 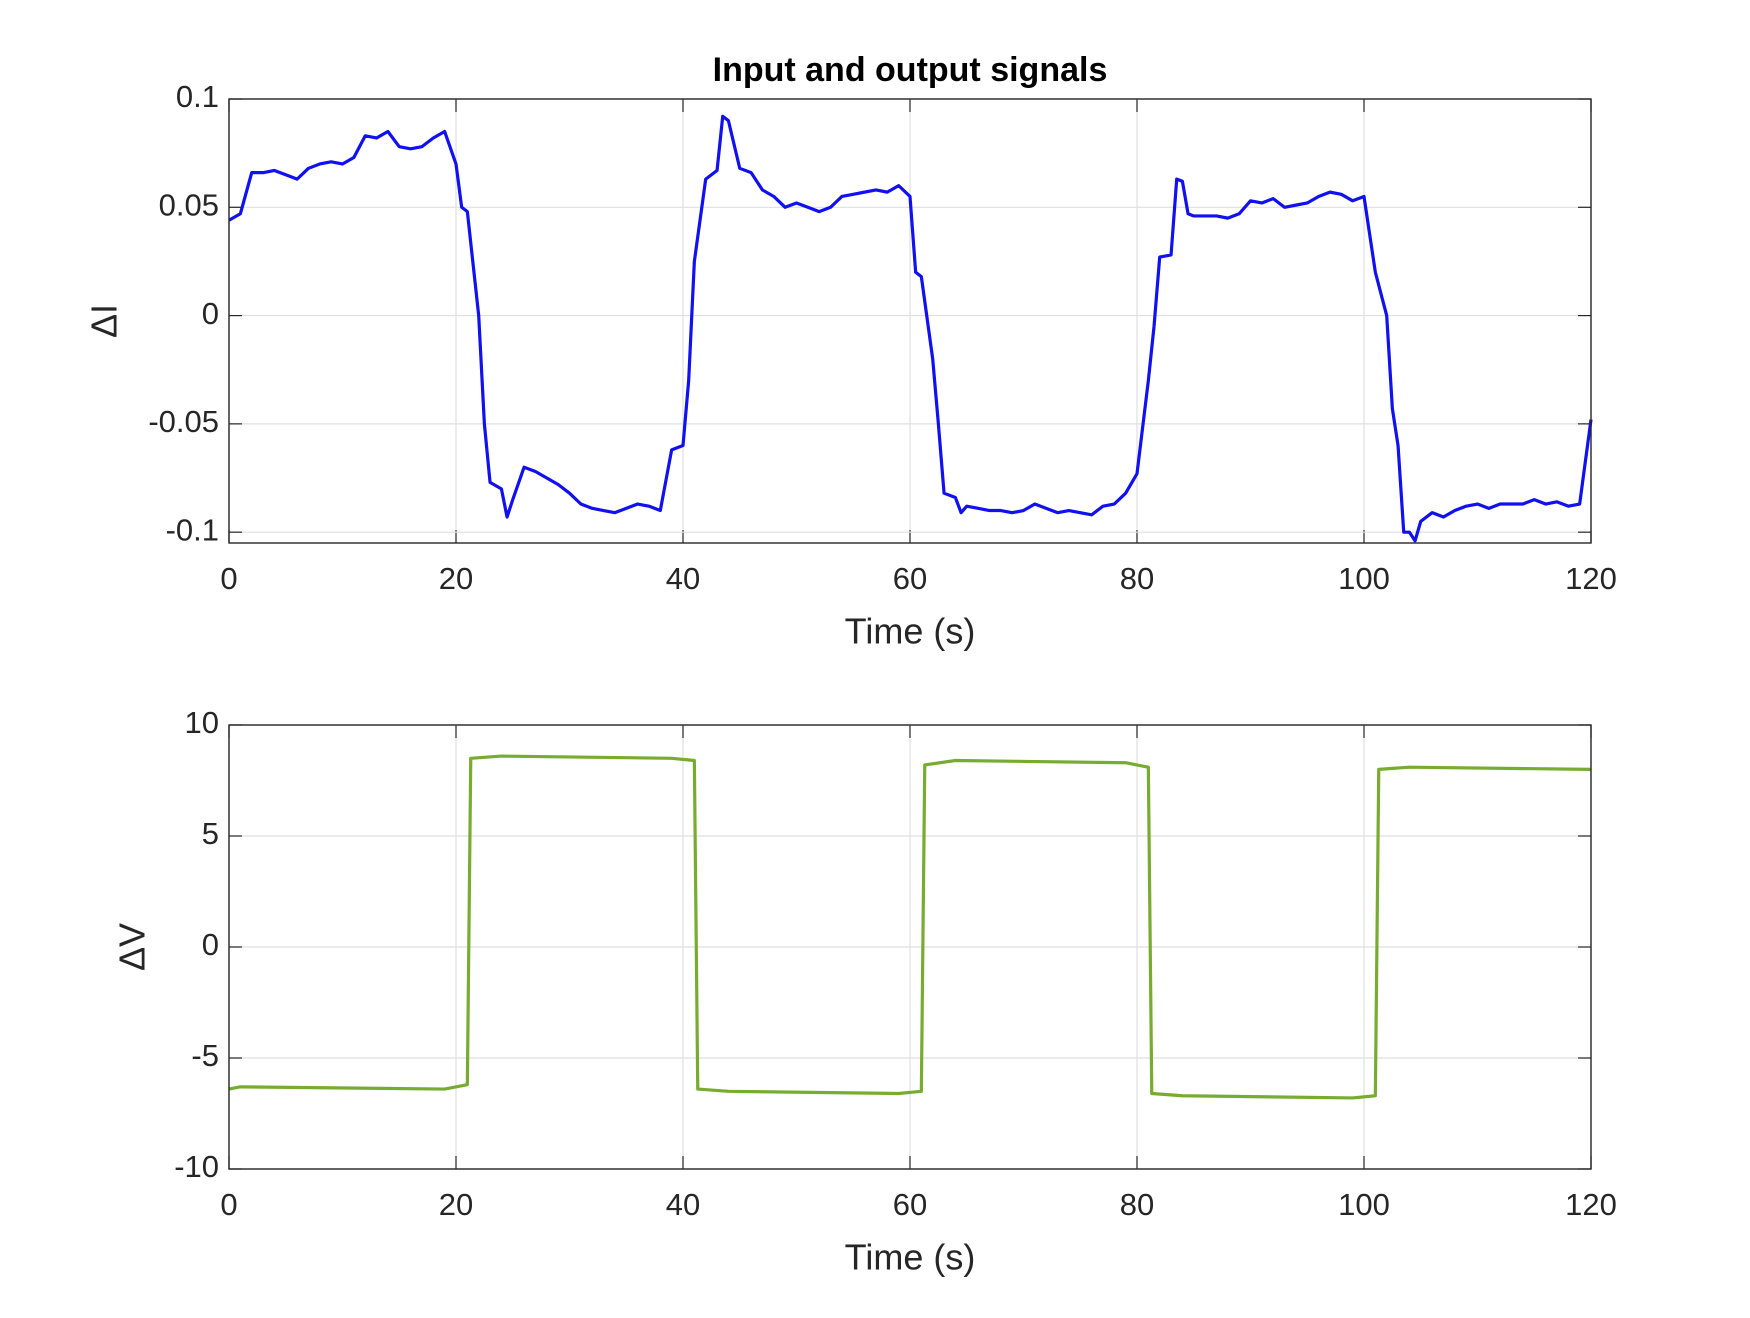 I want to click on y-tick-label: 10, so click(x=202, y=722).